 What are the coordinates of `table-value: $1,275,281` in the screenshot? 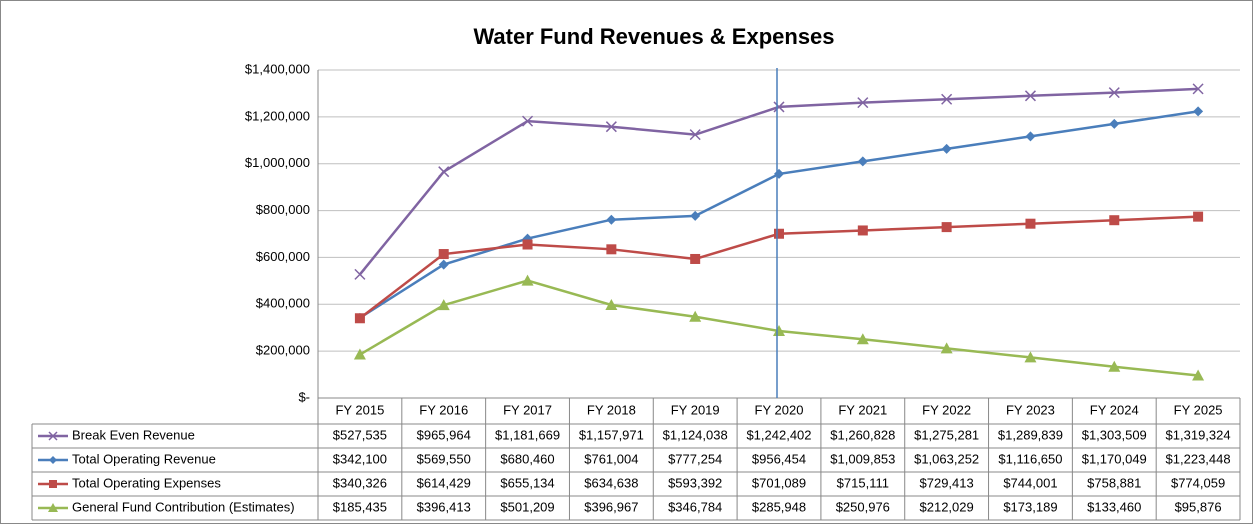 It's located at (946, 434).